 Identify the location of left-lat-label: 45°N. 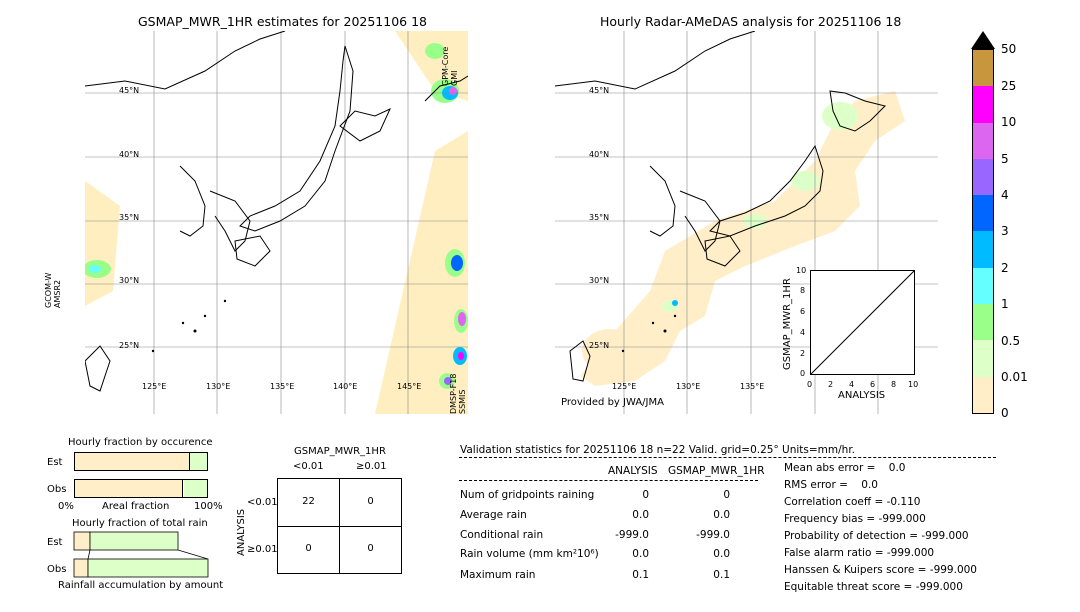
(129, 90).